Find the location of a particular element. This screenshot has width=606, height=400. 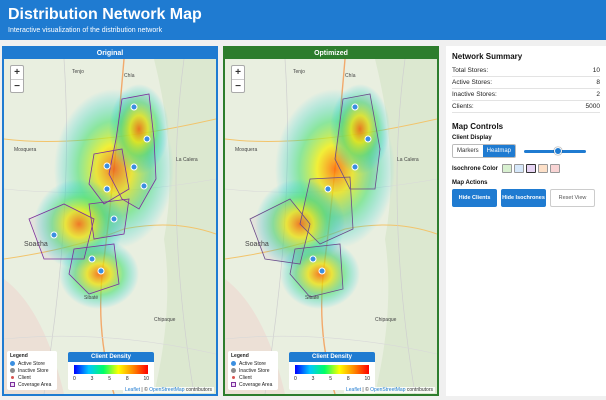

place-label: Chipaque is located at coordinates (386, 320).